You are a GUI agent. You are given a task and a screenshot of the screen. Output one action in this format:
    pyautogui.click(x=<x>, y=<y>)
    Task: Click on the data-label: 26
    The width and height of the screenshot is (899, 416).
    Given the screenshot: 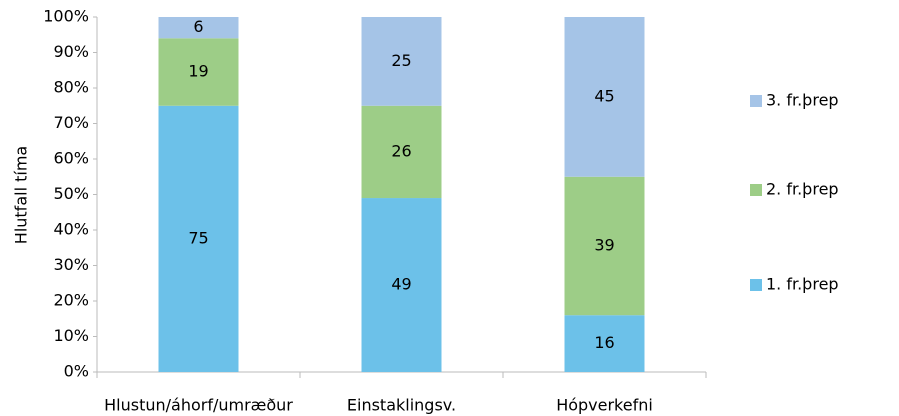 What is the action you would take?
    pyautogui.click(x=401, y=150)
    